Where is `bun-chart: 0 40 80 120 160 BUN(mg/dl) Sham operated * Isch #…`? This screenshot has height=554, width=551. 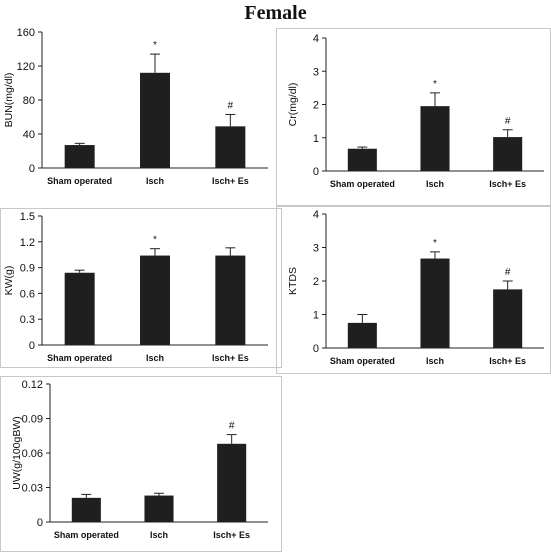
bun-chart: 0 40 80 120 160 BUN(mg/dl) Sham operated * Isch #… is located at coordinates (135, 106).